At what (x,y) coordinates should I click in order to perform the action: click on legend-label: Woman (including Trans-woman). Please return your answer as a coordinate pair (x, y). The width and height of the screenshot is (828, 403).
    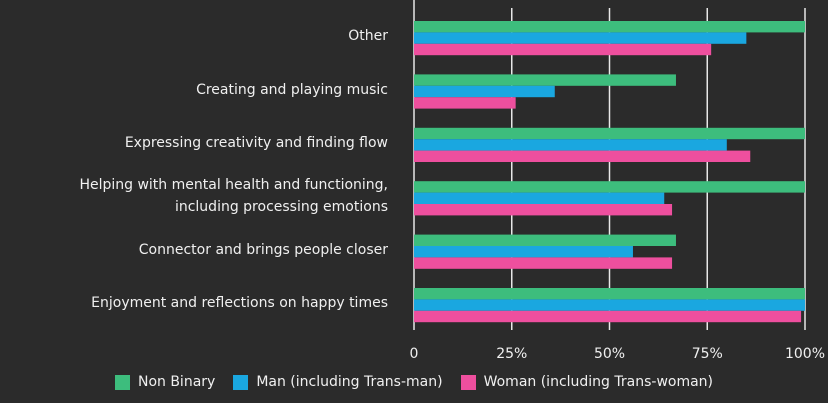
    Looking at the image, I should click on (598, 382).